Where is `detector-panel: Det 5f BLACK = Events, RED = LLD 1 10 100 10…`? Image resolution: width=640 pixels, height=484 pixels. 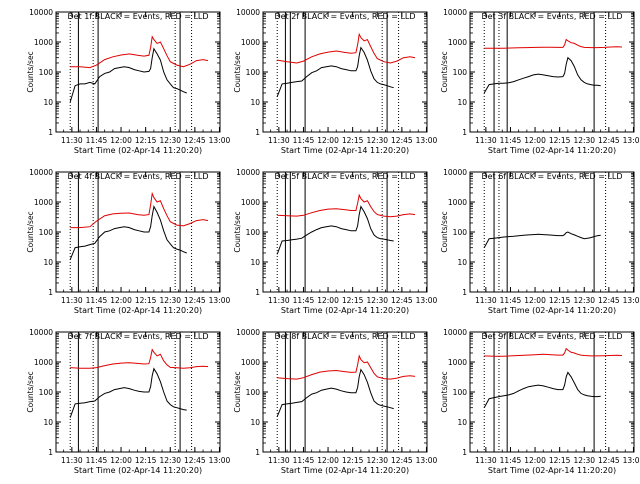
detector-panel: Det 5f BLACK = Events, RED = LLD 1 10 100 10… is located at coordinates (335, 241).